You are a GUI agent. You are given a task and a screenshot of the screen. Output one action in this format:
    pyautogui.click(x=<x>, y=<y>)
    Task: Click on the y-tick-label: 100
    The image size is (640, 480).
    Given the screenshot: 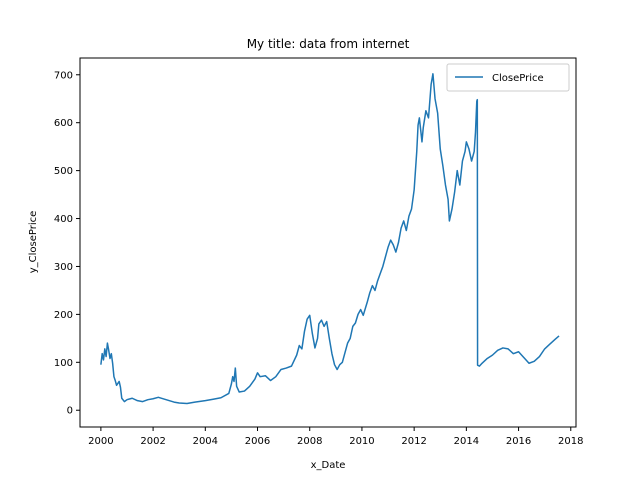 What is the action you would take?
    pyautogui.click(x=63, y=363)
    